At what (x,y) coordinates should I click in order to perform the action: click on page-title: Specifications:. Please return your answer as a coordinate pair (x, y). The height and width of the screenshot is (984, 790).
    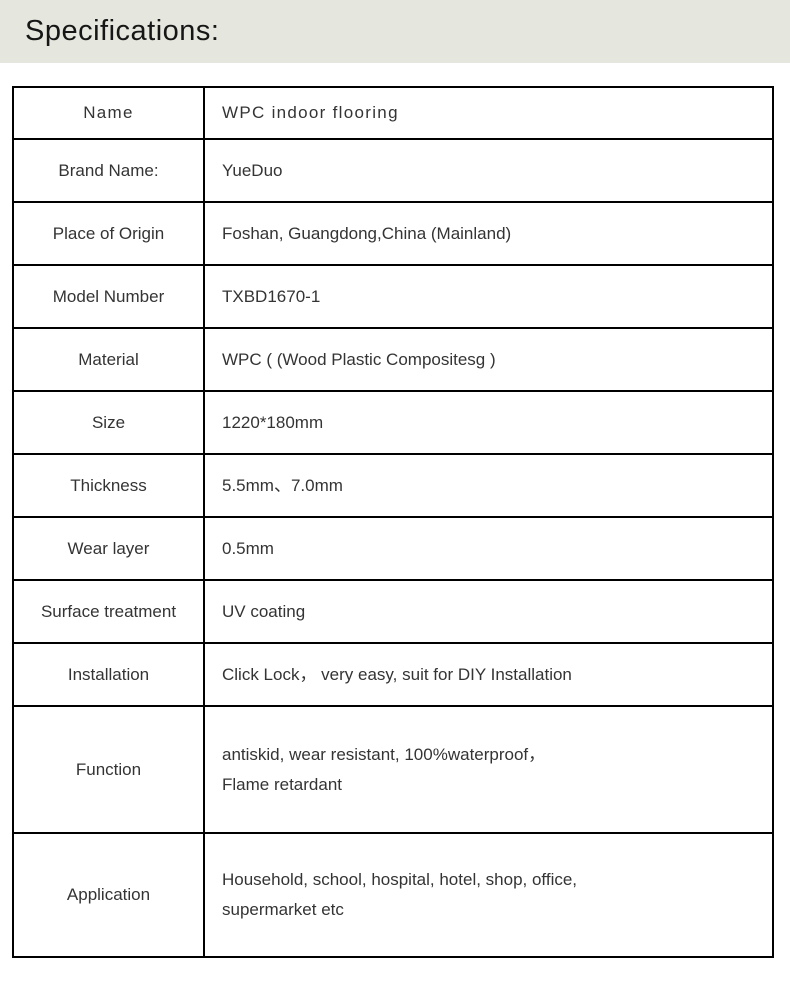
    Looking at the image, I should click on (122, 31).